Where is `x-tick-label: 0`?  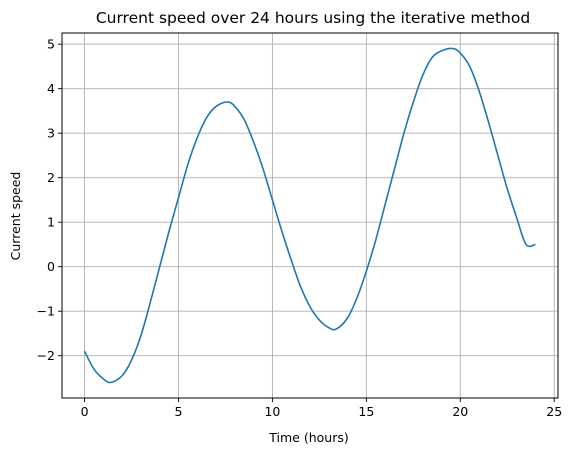
x-tick-label: 0 is located at coordinates (85, 411).